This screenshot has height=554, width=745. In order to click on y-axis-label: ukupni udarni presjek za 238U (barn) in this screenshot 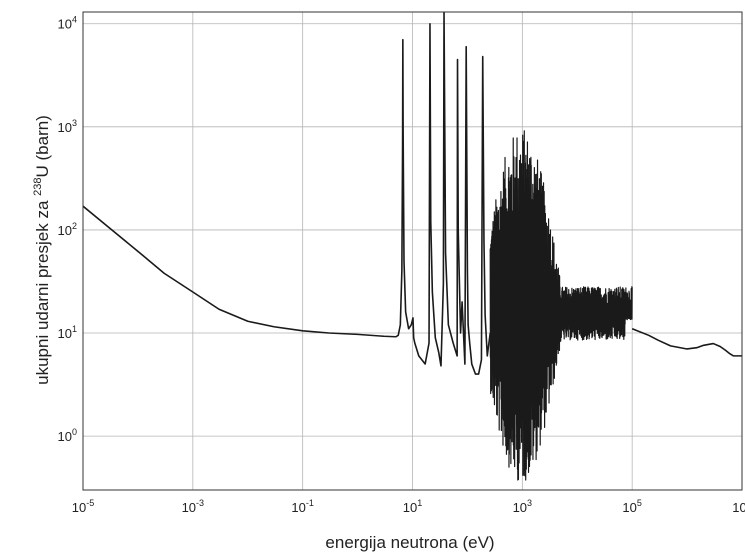, I will do `click(42, 250)`.